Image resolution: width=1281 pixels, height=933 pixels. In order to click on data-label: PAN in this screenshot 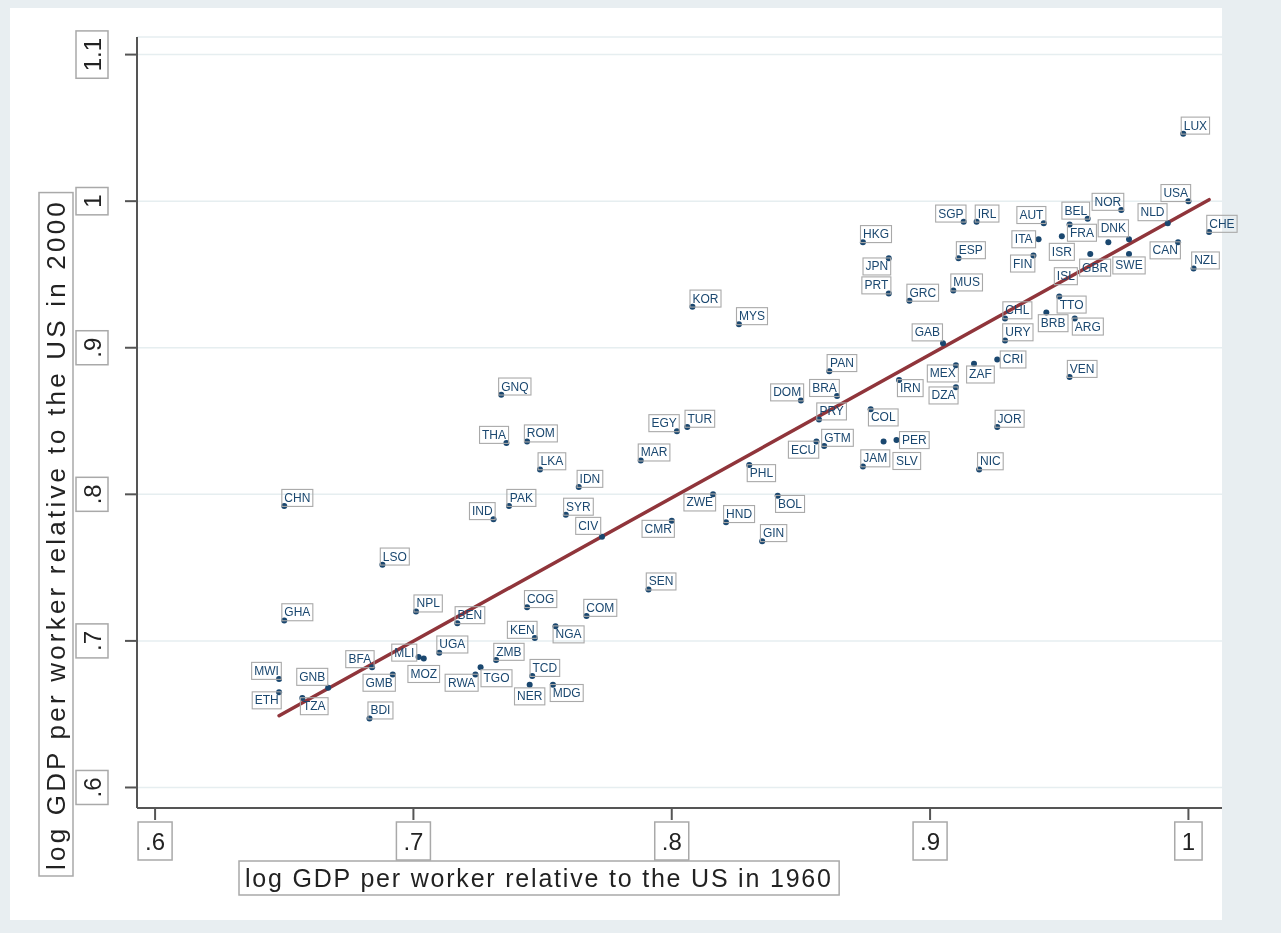, I will do `click(842, 363)`.